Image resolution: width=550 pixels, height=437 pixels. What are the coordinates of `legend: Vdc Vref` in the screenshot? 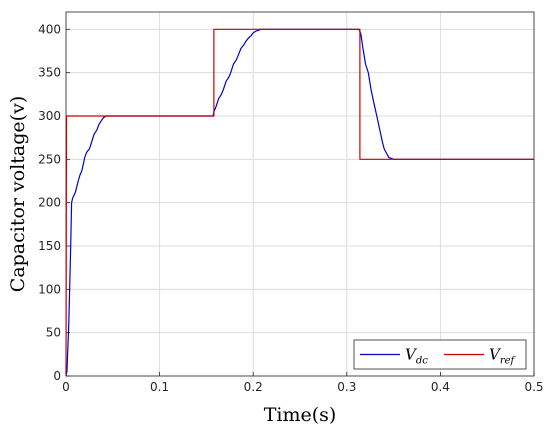 It's located at (440, 354).